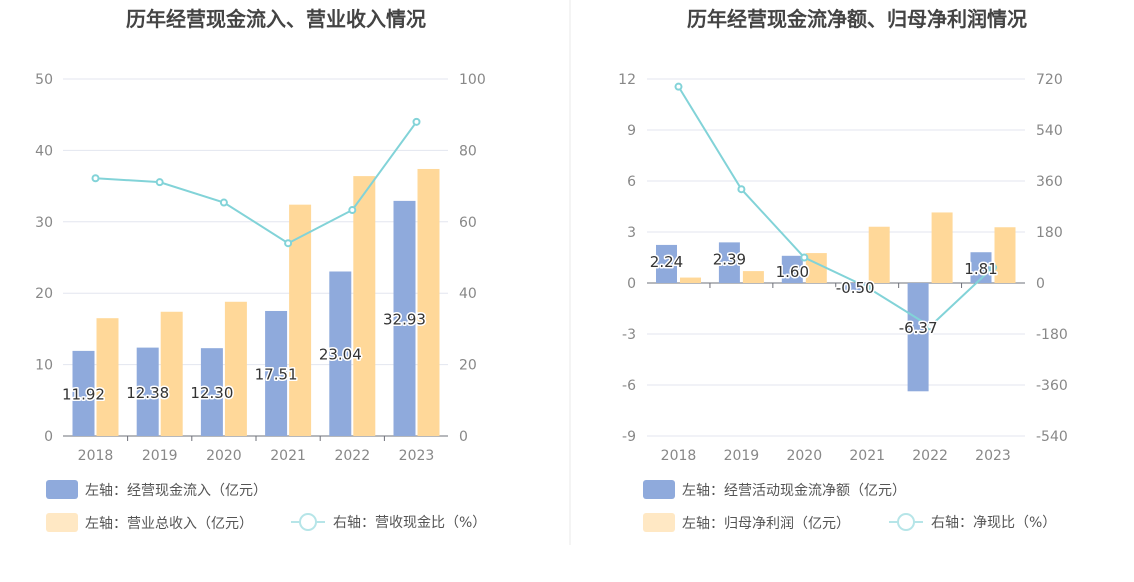  Describe the element at coordinates (766, 523) in the screenshot. I see `legend-label: 左轴：归母净利润（亿元）` at that location.